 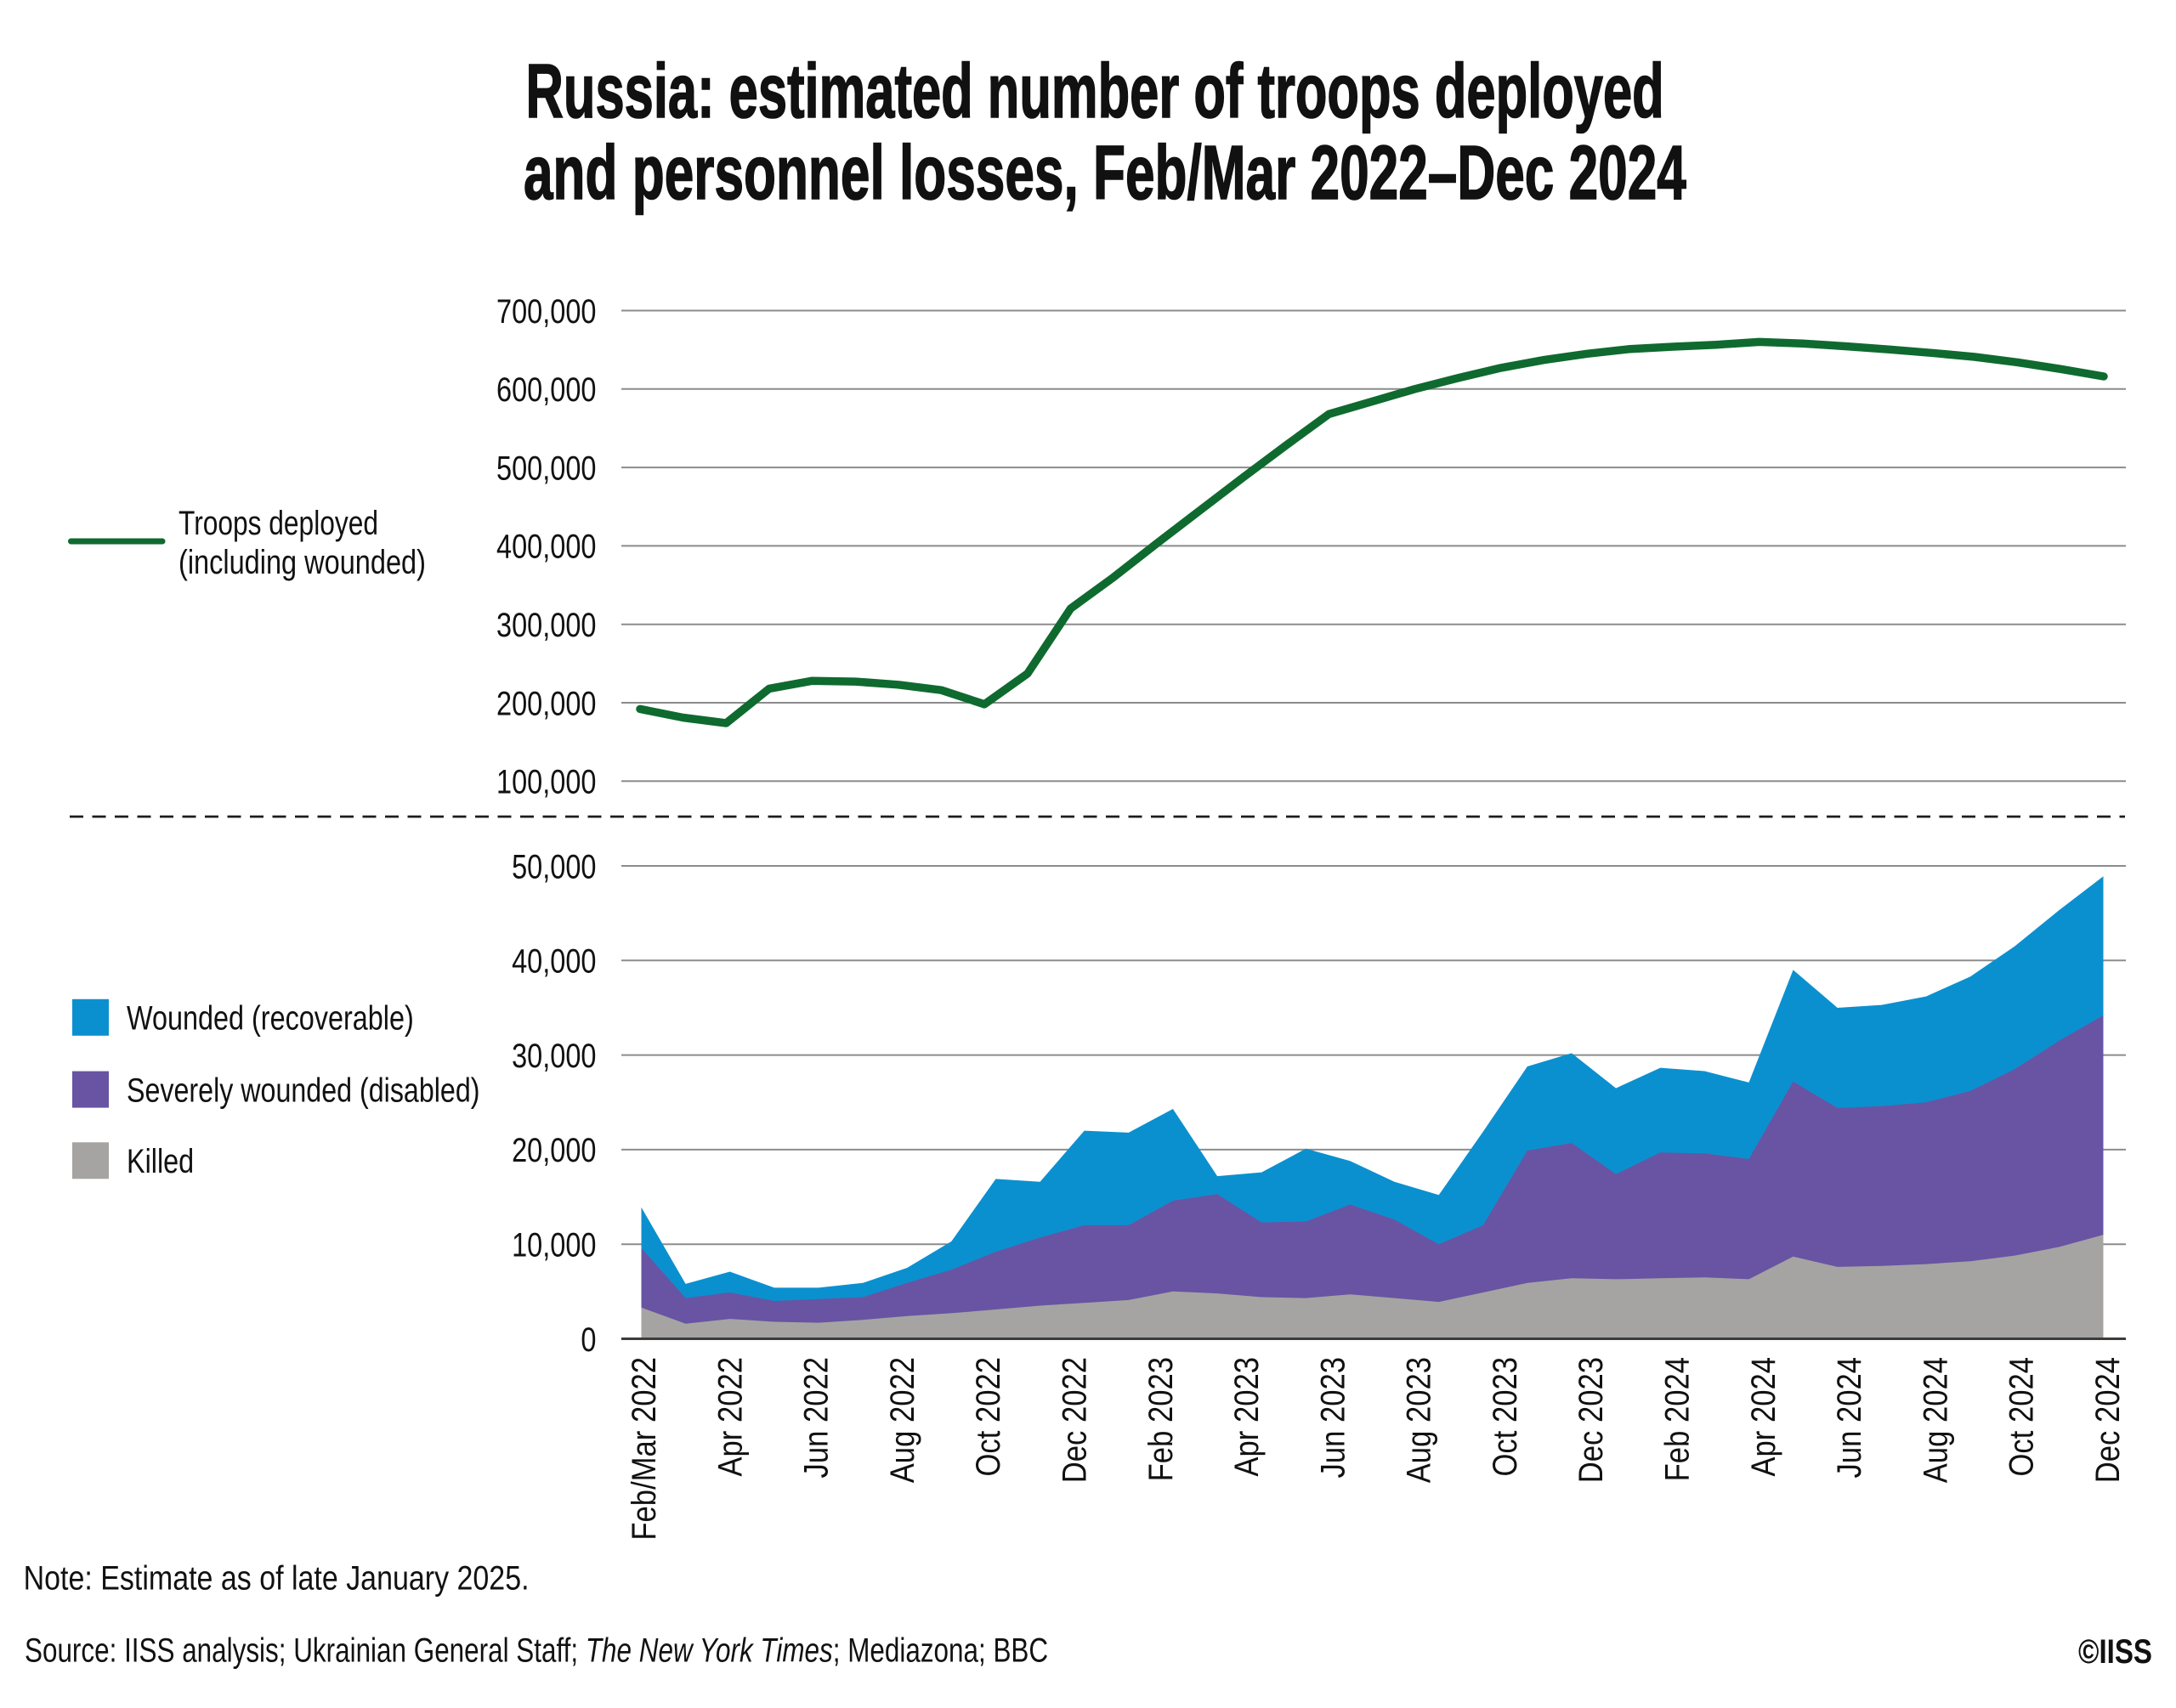 I want to click on svg-text: Killed, so click(x=160, y=1161).